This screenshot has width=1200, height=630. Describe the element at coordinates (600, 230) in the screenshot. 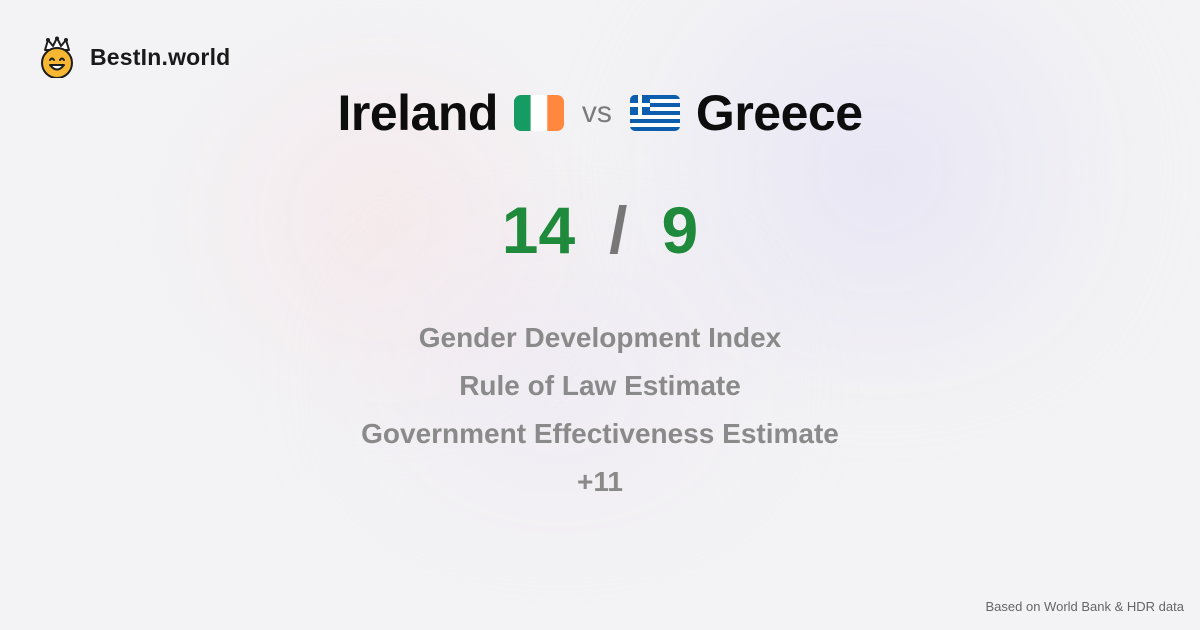

I see `score-comparison: 14 / 9` at that location.